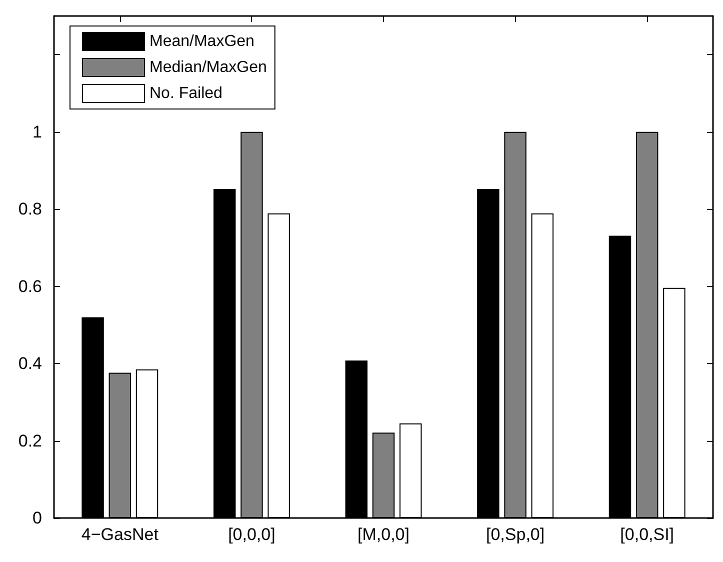 This screenshot has width=723, height=562. What do you see at coordinates (30, 440) in the screenshot?
I see `y-tick-label: 0.2` at bounding box center [30, 440].